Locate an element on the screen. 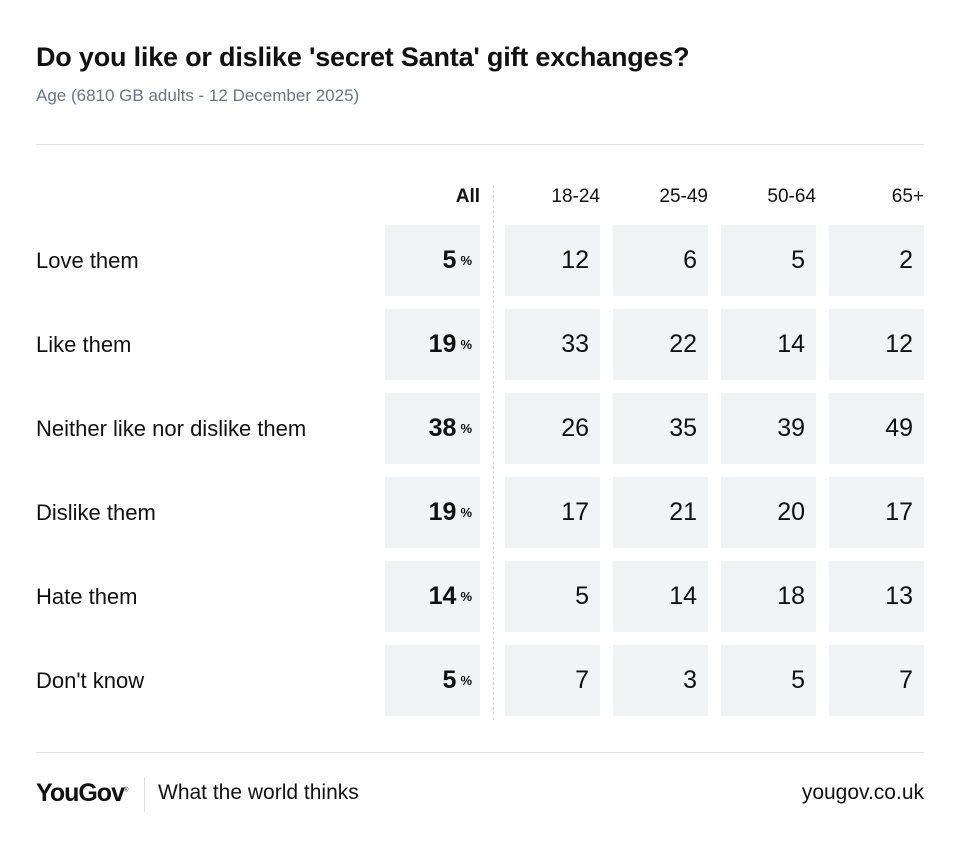  value-cell: 3 is located at coordinates (660, 680).